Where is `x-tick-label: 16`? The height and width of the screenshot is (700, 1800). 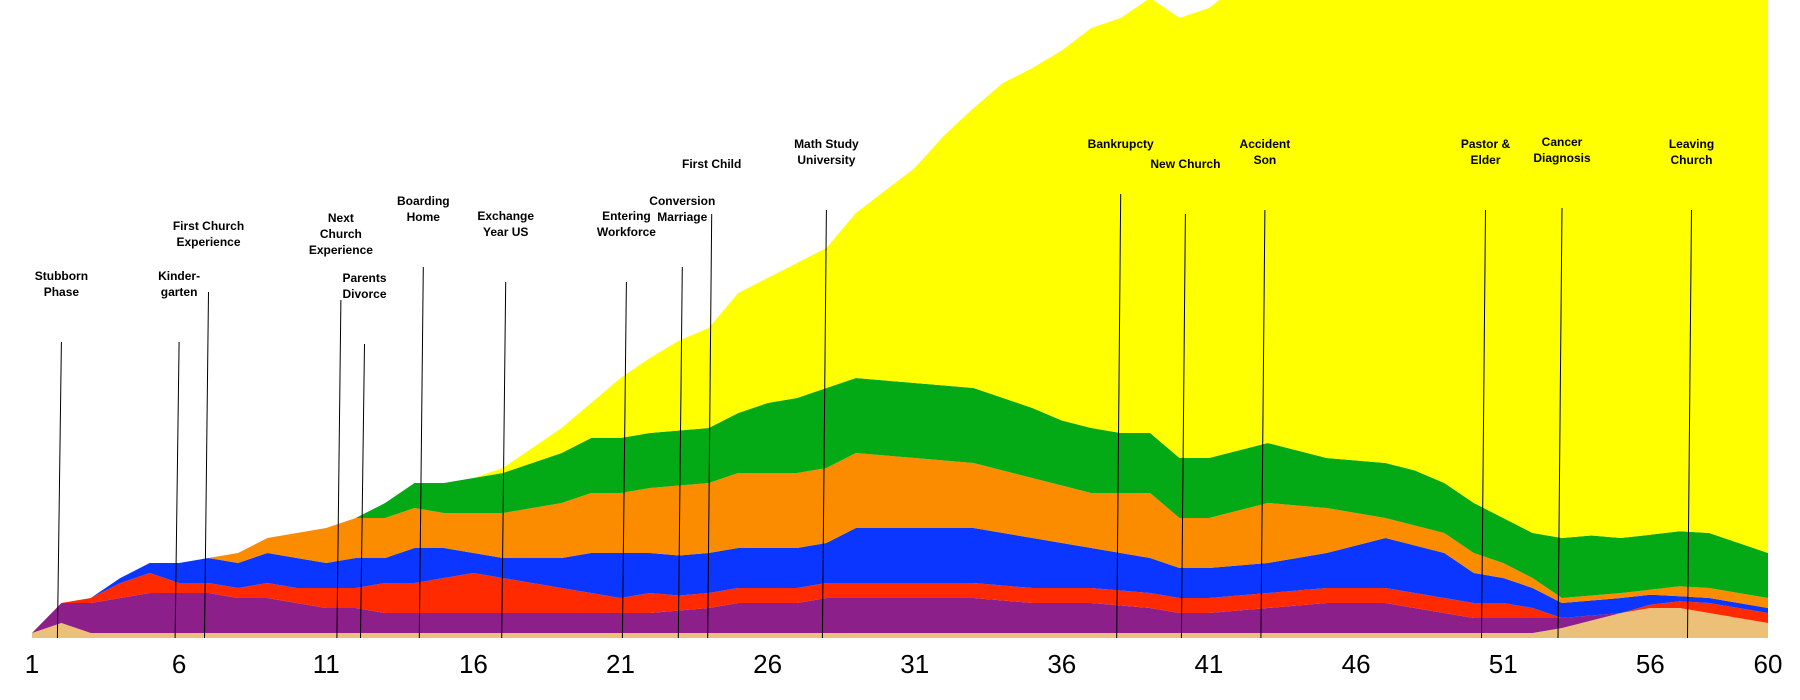 x-tick-label: 16 is located at coordinates (473, 664).